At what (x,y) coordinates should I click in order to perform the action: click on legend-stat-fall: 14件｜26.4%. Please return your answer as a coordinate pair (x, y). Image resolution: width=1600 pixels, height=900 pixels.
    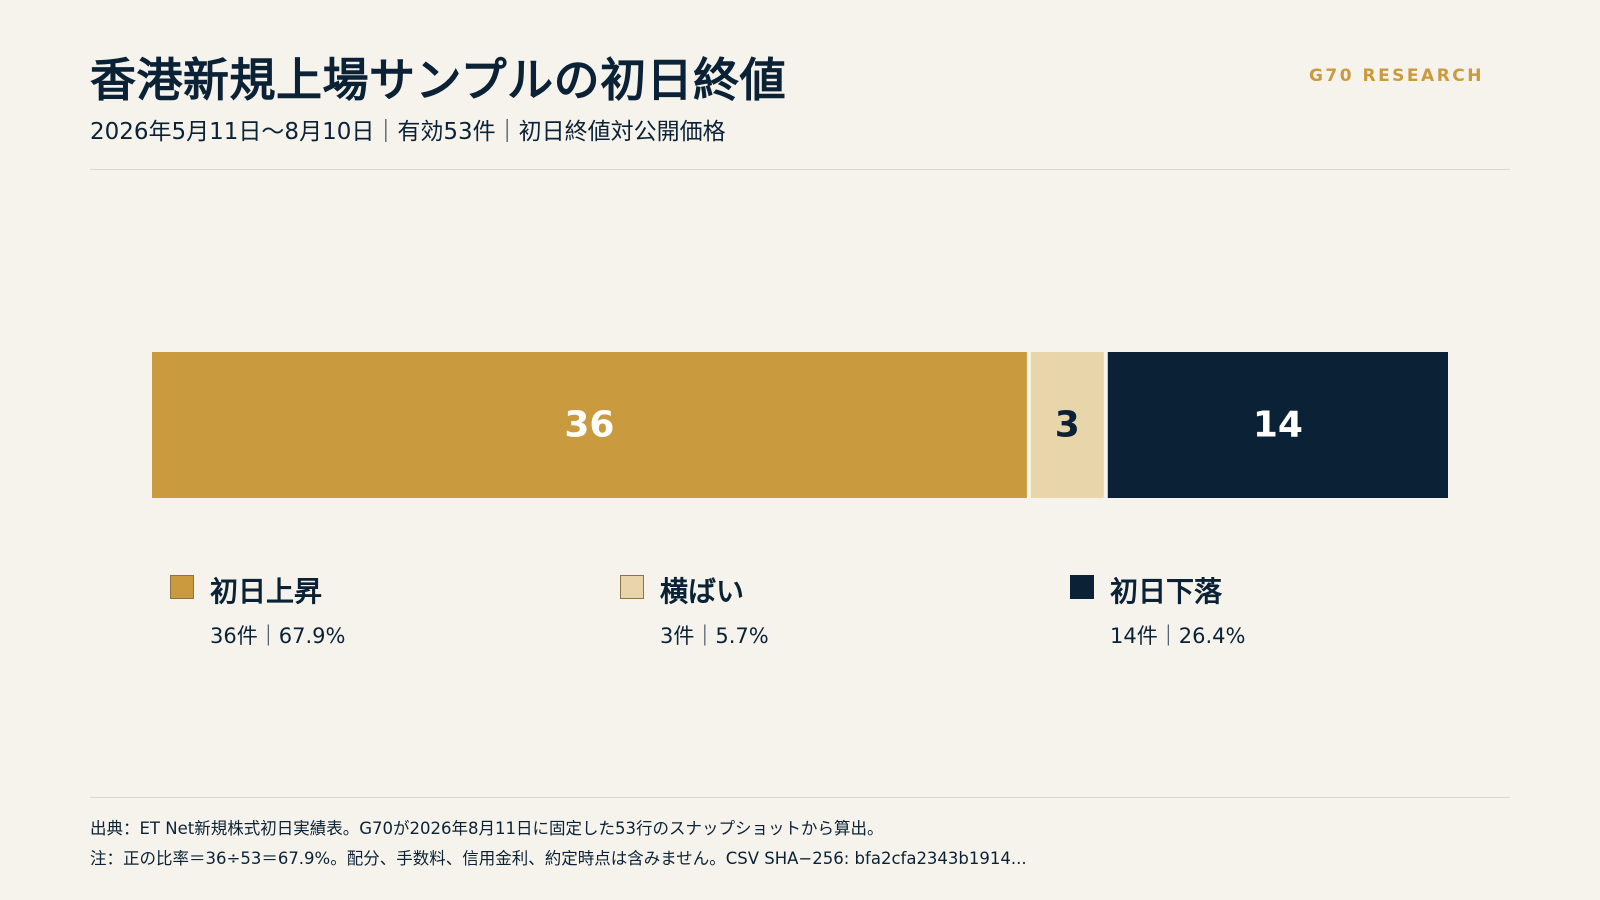
    Looking at the image, I should click on (1178, 636).